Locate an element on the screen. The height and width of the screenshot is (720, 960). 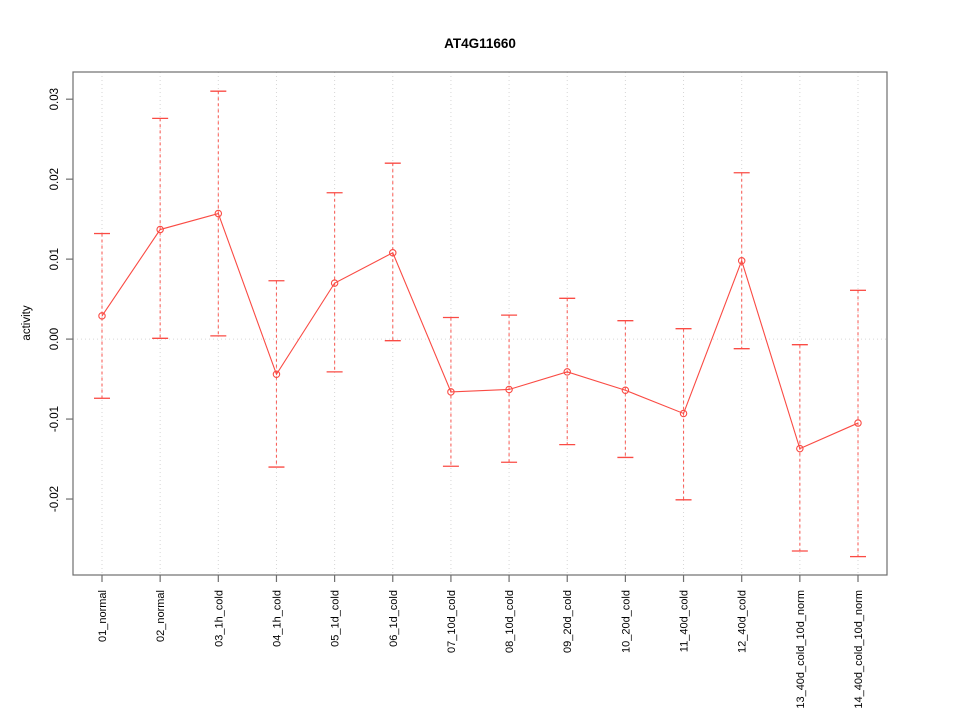
x-tick-label: 07_10d_cold is located at coordinates (452, 621).